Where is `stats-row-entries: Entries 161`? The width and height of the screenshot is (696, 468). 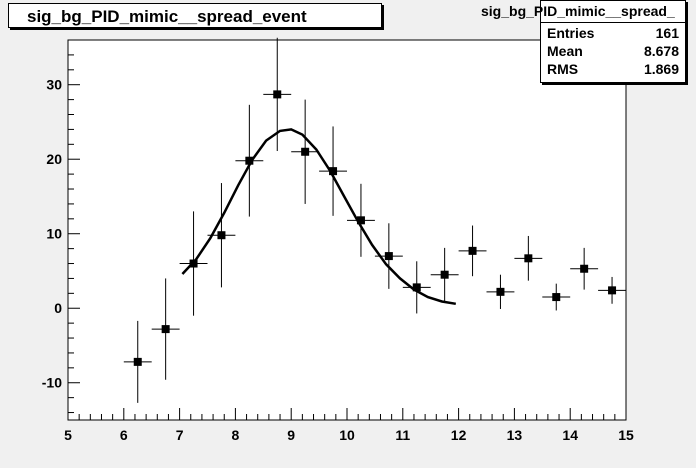 stats-row-entries: Entries 161 is located at coordinates (613, 34).